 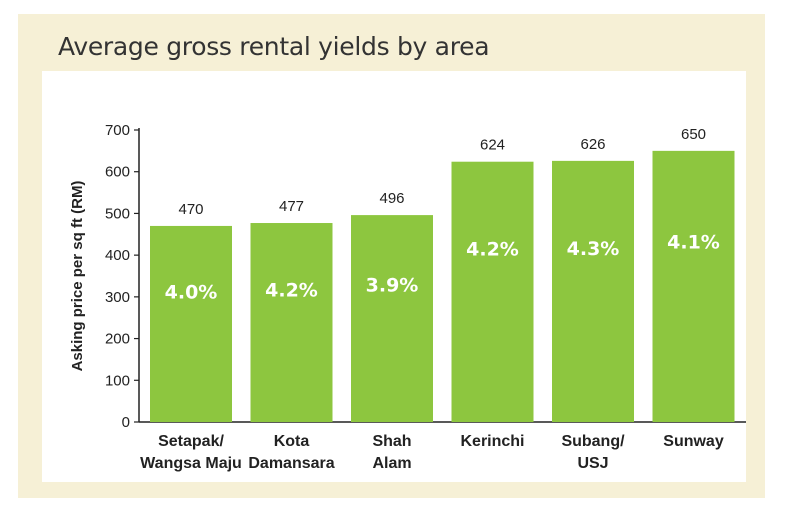 I want to click on category-label: Kerinchi, so click(x=492, y=441).